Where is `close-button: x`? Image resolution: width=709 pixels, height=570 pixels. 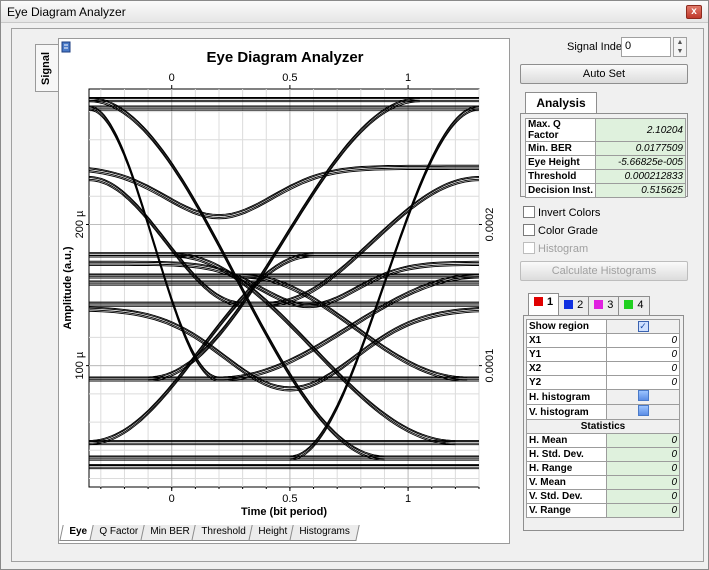 close-button: x is located at coordinates (694, 12).